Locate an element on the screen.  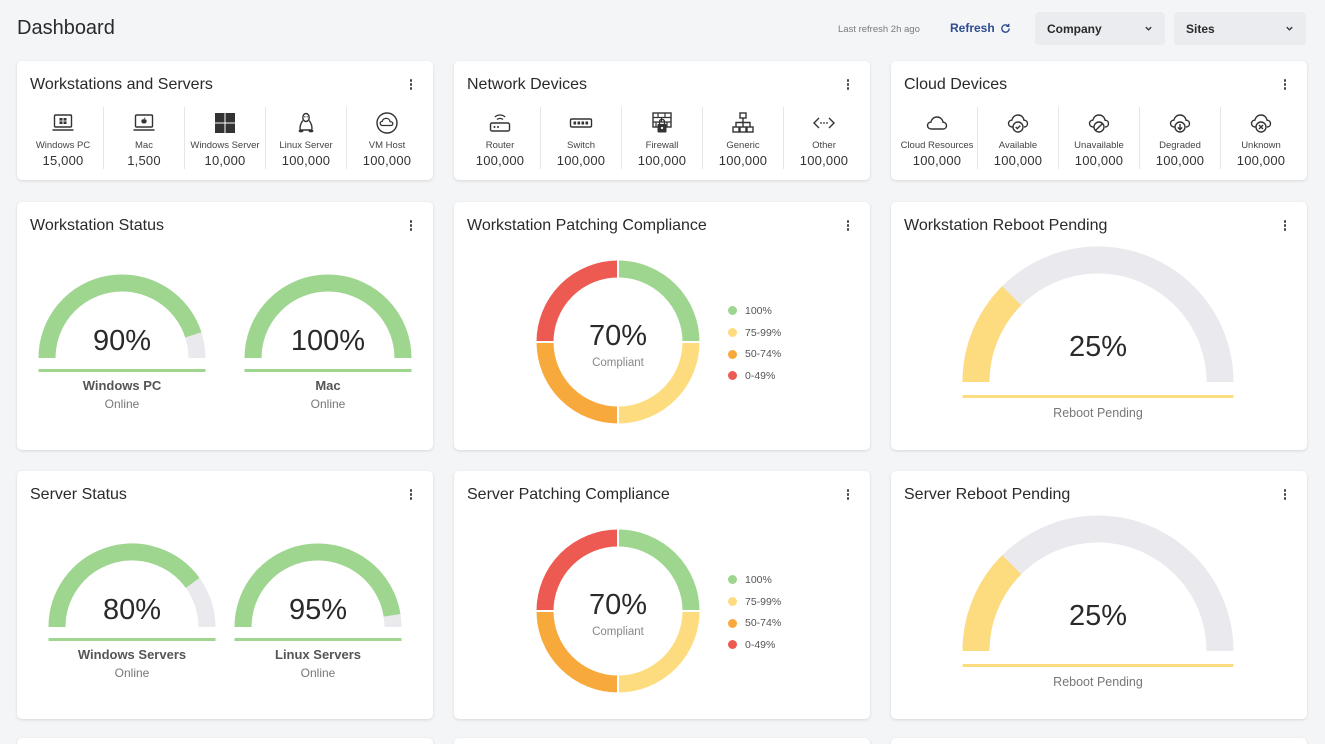
router-icon is located at coordinates (500, 123).